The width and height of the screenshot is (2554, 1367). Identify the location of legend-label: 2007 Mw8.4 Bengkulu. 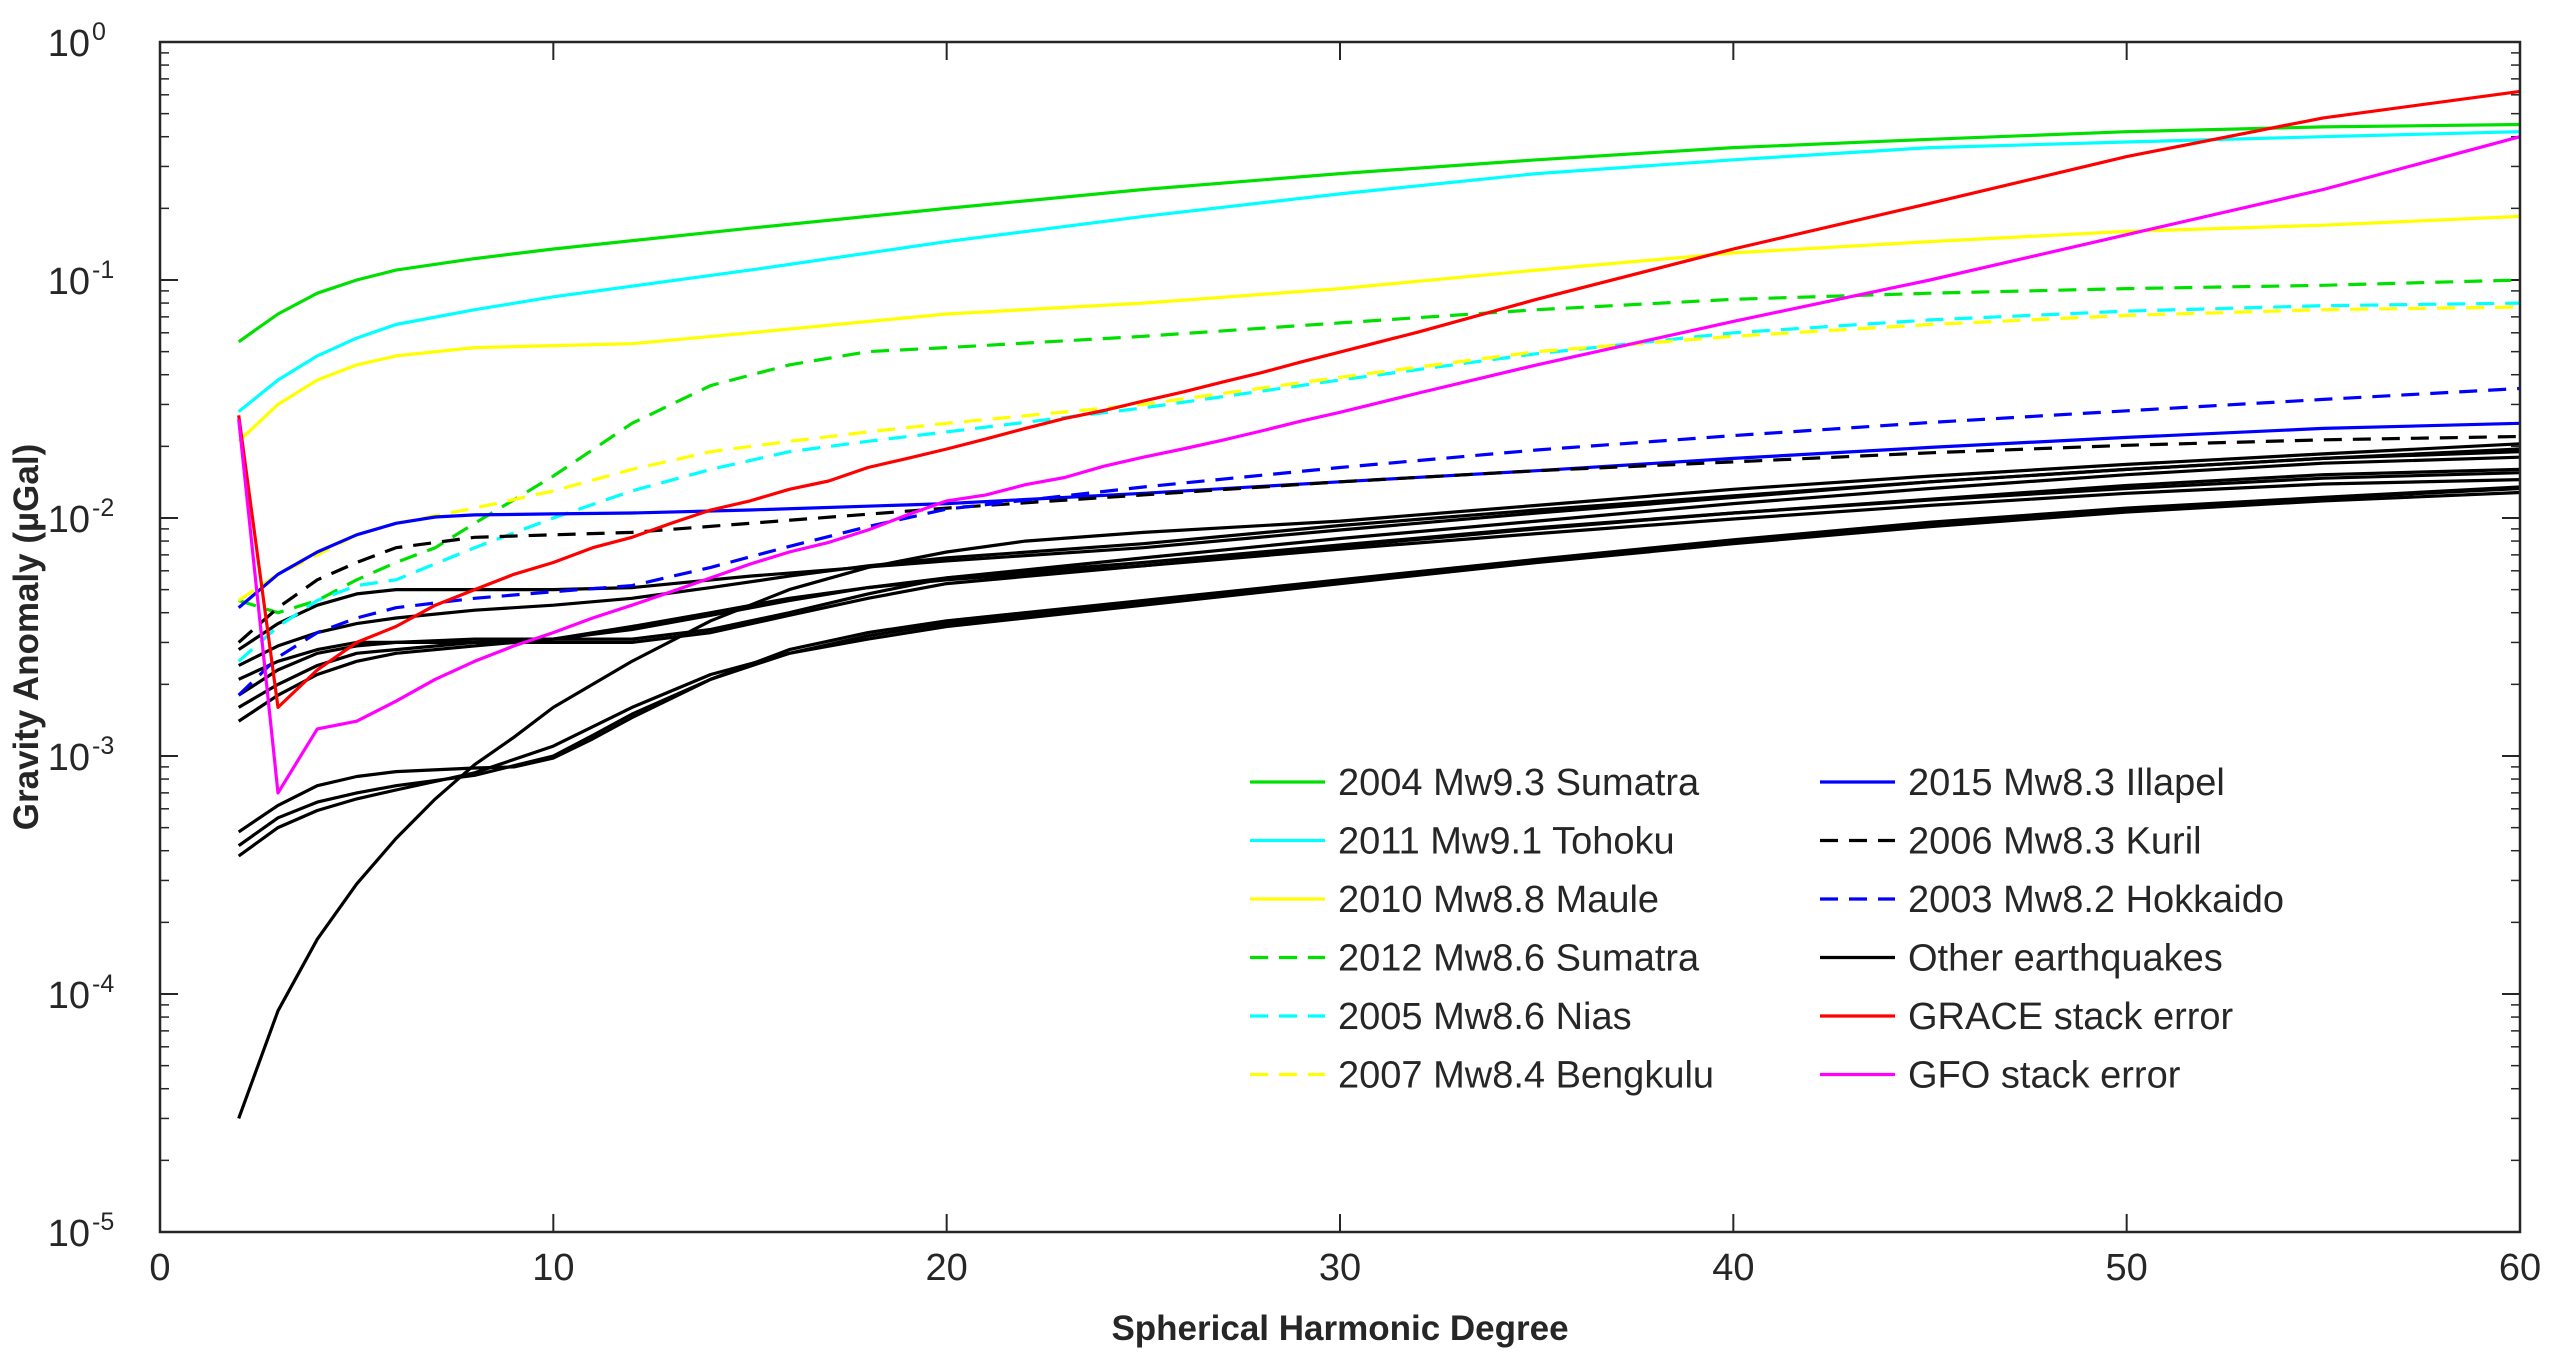
(1526, 1076).